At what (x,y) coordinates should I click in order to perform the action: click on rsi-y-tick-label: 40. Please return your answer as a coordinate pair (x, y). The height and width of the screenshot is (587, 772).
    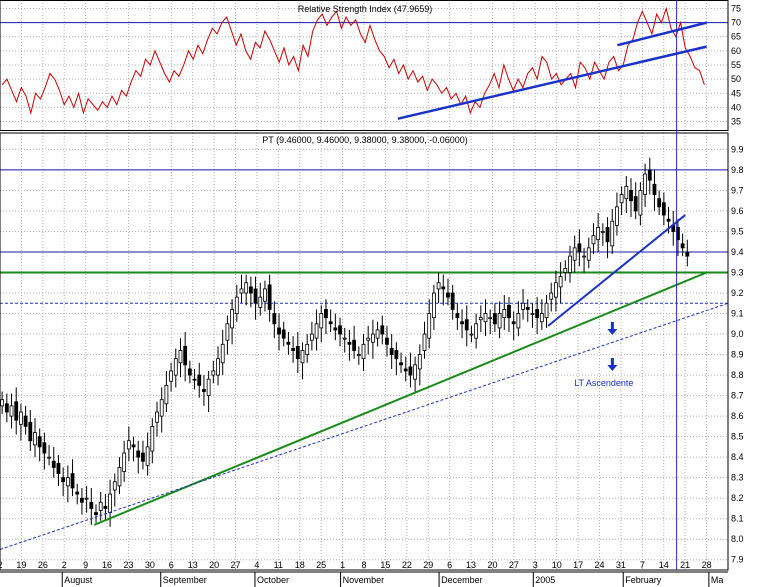
    Looking at the image, I should click on (736, 107).